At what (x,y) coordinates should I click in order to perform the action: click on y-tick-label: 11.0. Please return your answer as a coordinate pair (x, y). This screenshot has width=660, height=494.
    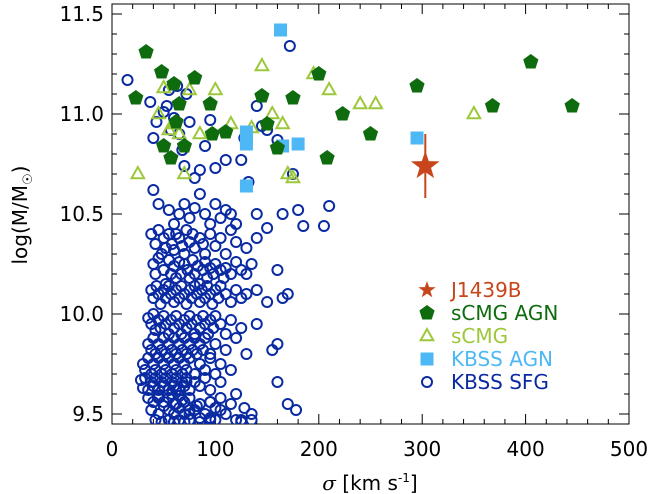
    Looking at the image, I should click on (81, 114).